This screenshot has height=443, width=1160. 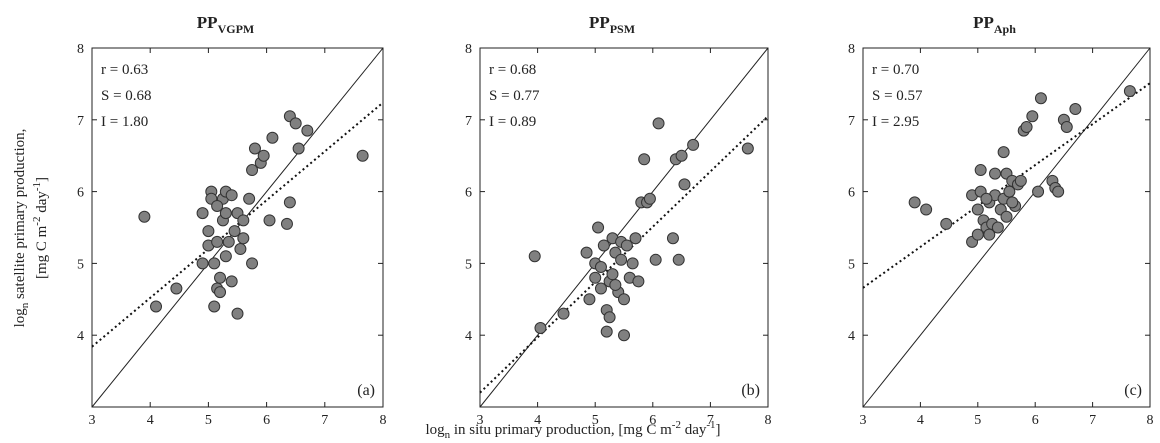 I want to click on panel-label: (a), so click(x=366, y=390).